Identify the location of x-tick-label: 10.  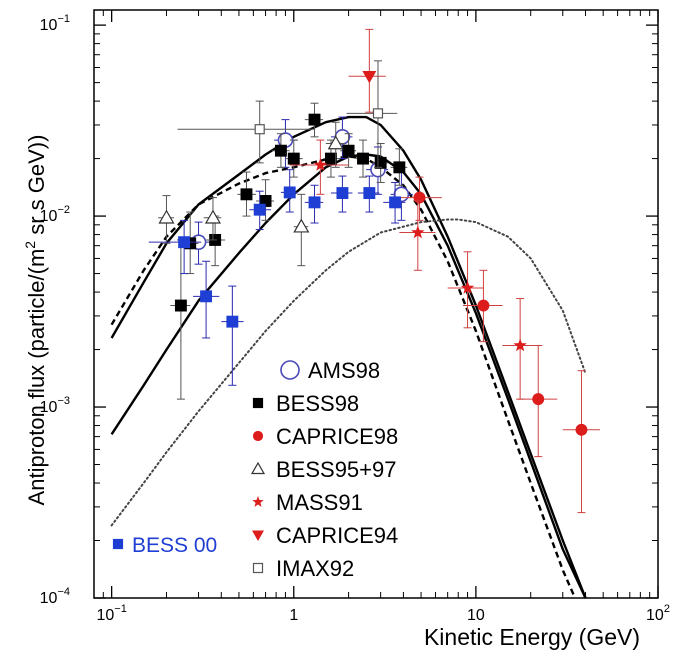
(476, 615).